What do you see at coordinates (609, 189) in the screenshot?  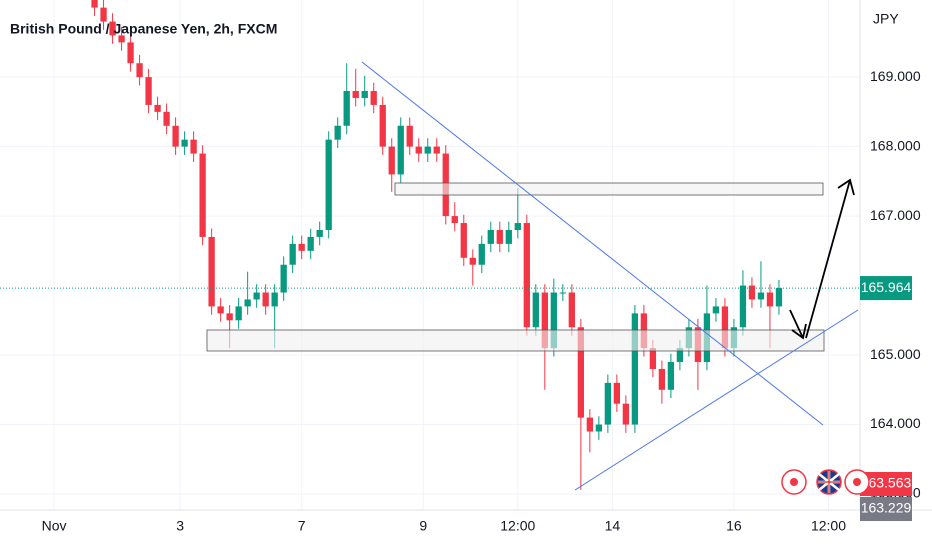 I see `resistance-zone` at bounding box center [609, 189].